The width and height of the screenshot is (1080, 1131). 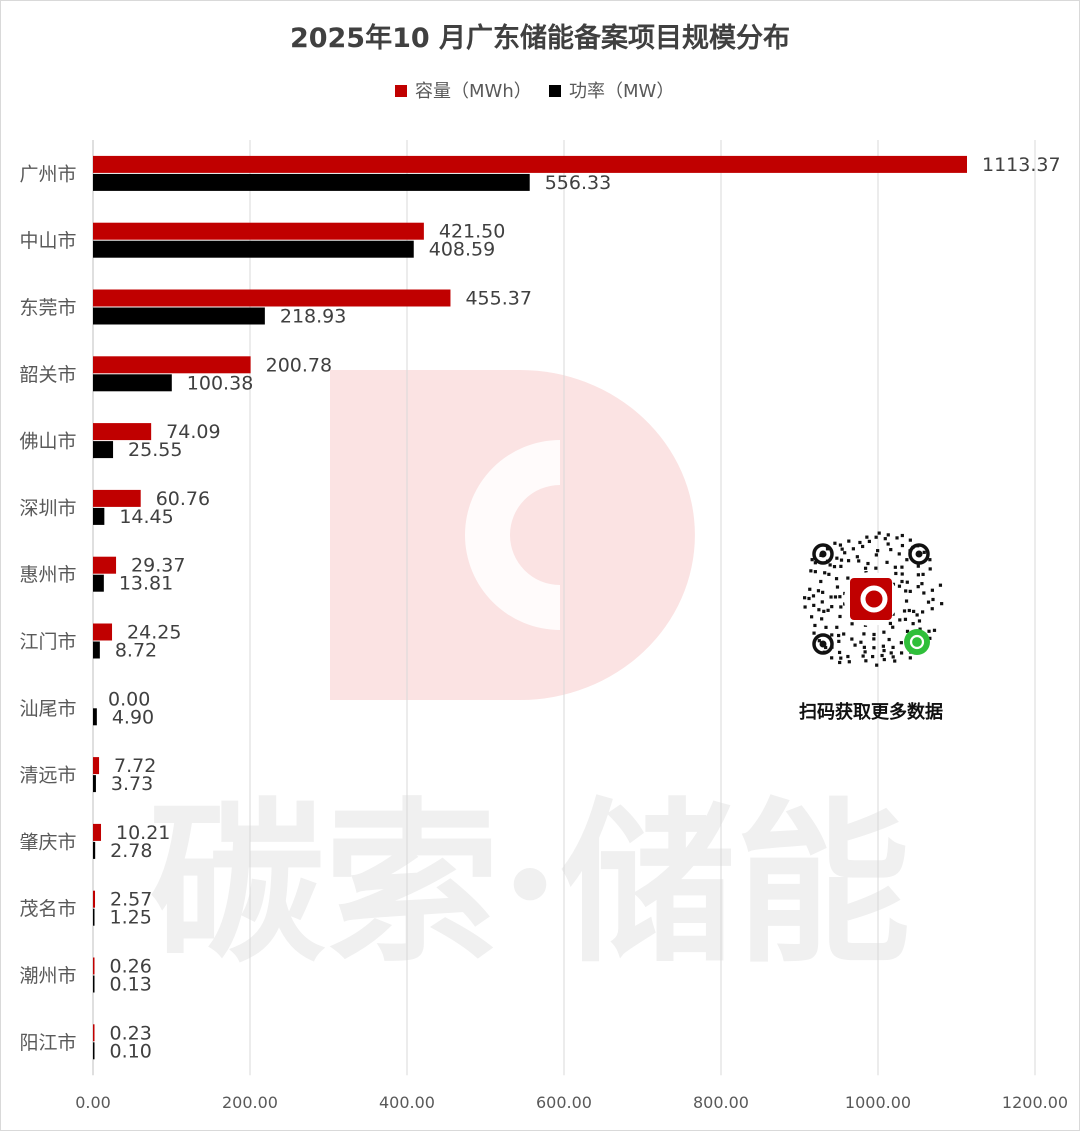 What do you see at coordinates (401, 91) in the screenshot?
I see `legend-swatch` at bounding box center [401, 91].